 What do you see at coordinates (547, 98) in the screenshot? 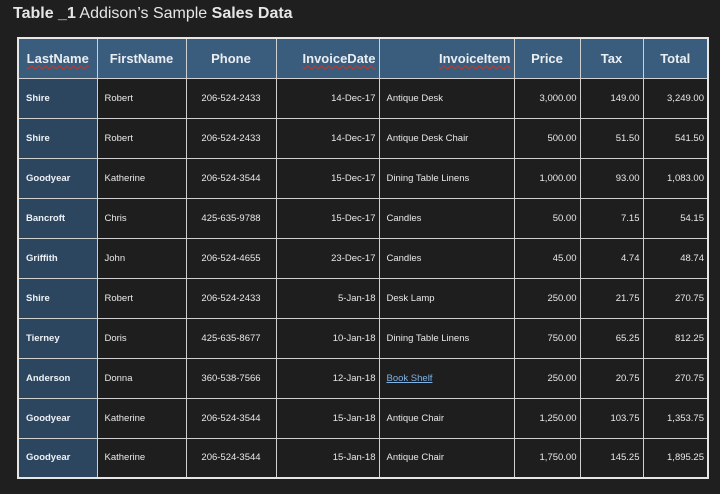
I see `cell-price: 3,000.00` at bounding box center [547, 98].